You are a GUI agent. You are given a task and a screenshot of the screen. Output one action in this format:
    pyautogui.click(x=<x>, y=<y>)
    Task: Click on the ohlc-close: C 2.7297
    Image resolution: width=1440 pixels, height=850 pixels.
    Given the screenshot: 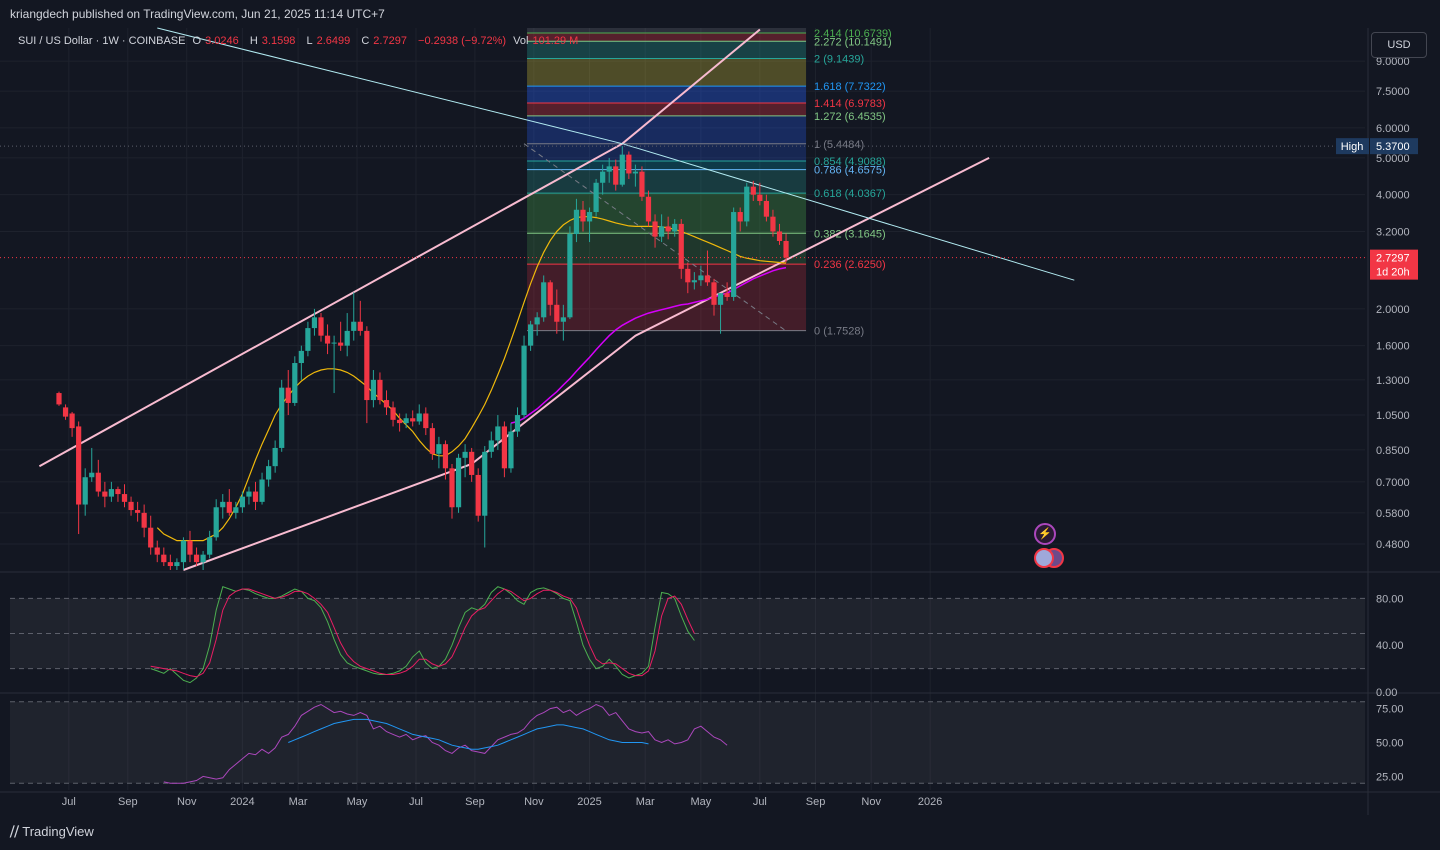 What is the action you would take?
    pyautogui.click(x=384, y=41)
    